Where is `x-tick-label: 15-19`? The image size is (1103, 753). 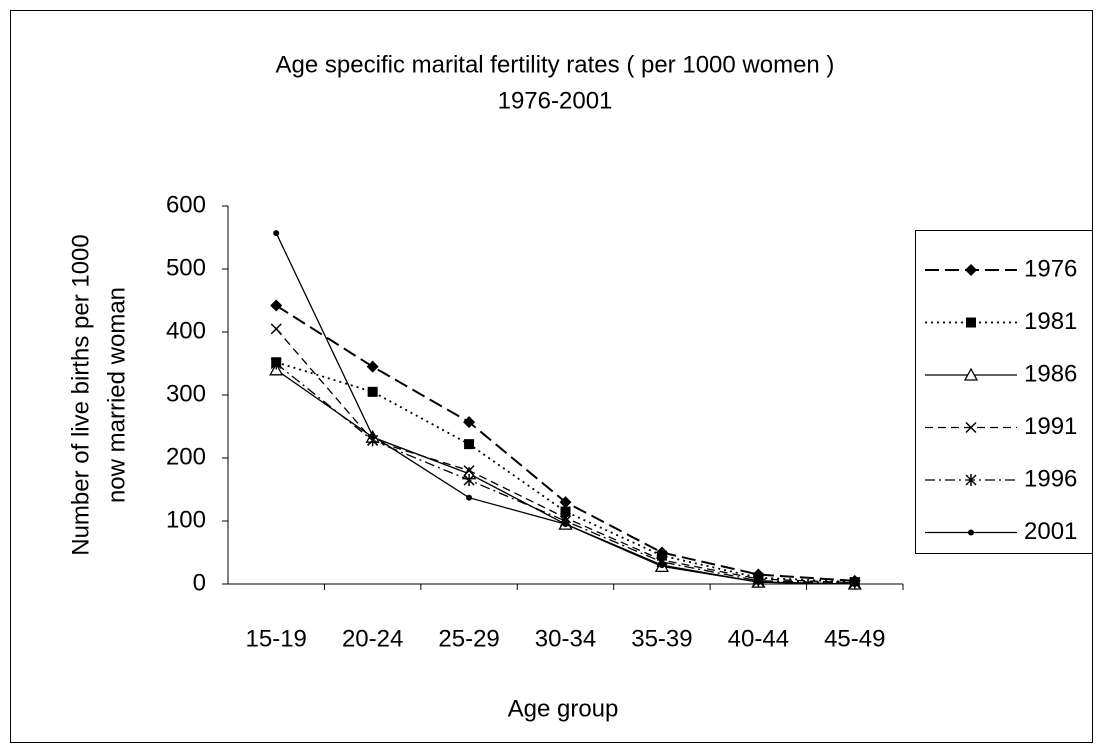 x-tick-label: 15-19 is located at coordinates (276, 638).